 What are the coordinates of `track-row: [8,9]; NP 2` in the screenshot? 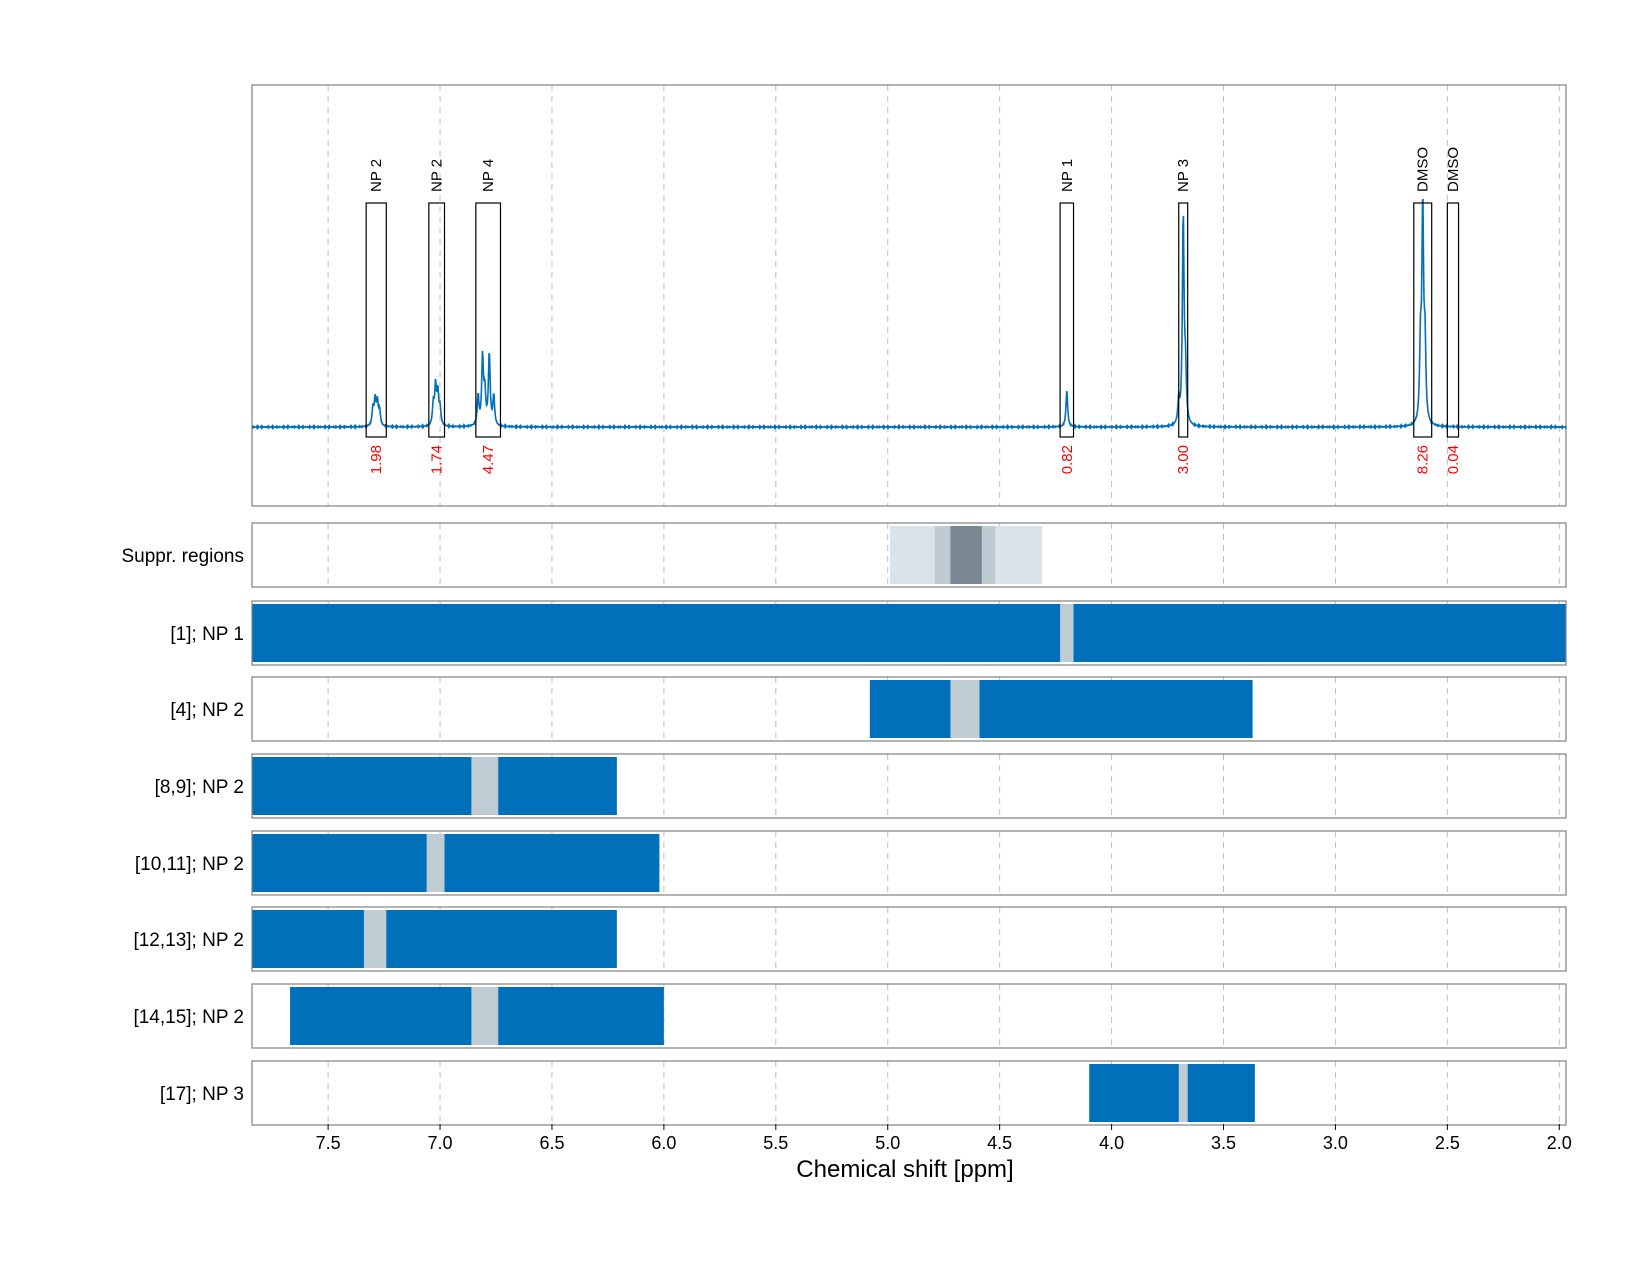 It's located at (861, 786).